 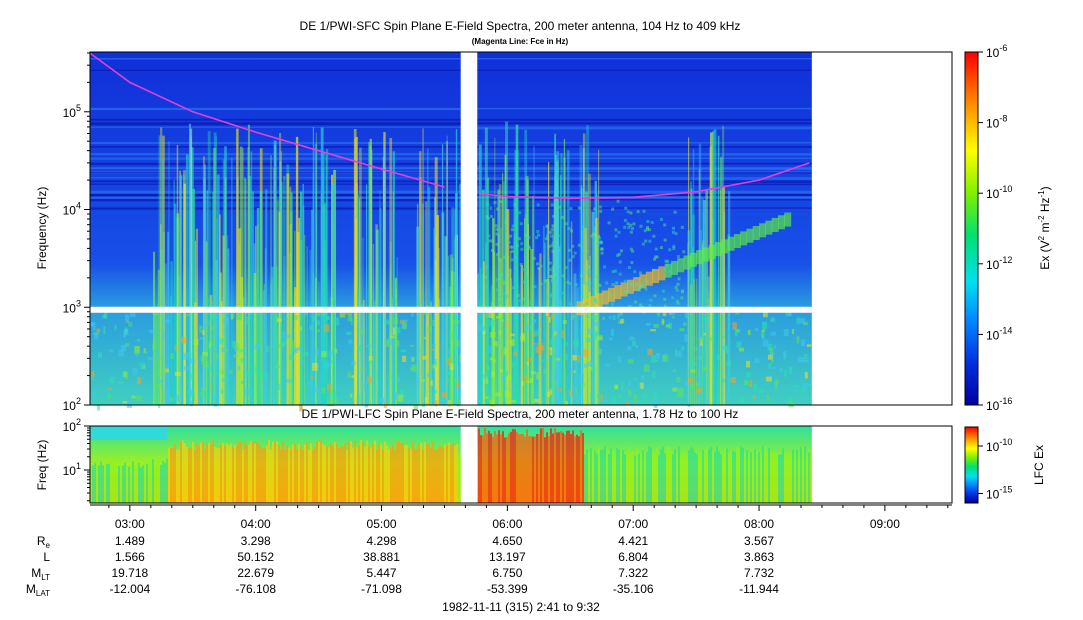 What do you see at coordinates (759, 541) in the screenshot?
I see `ephemeris-value: 3.567` at bounding box center [759, 541].